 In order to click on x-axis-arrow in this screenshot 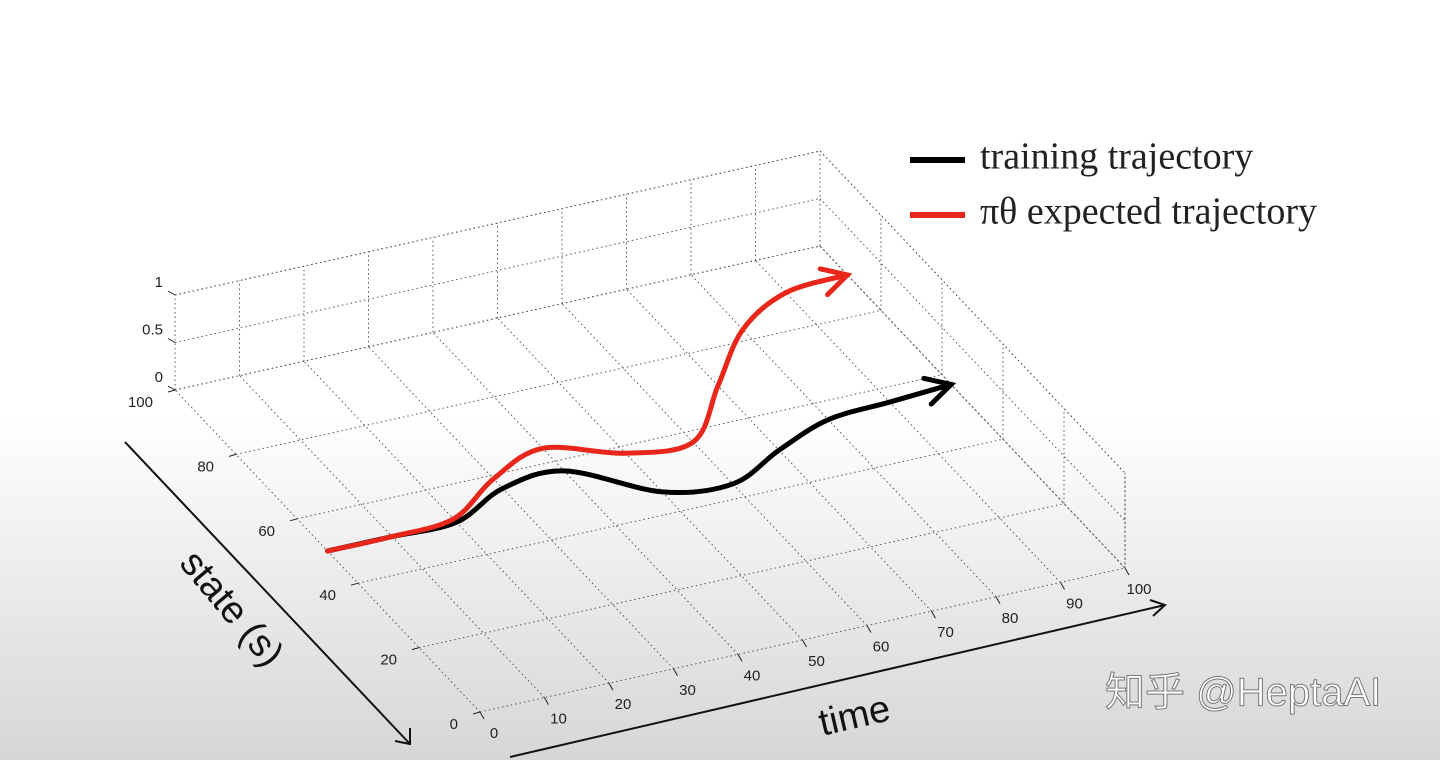, I will do `click(838, 678)`.